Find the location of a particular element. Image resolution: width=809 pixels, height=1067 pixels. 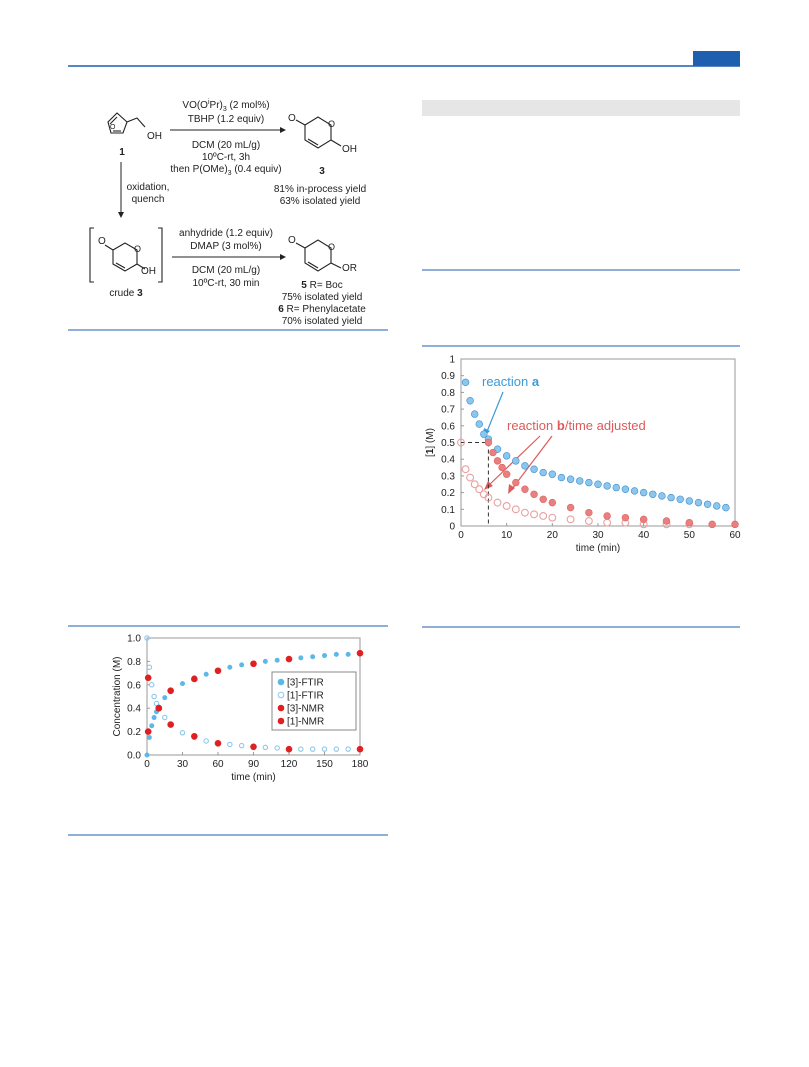

product-label: 6 R= Phenylacetate is located at coordinates (322, 309).